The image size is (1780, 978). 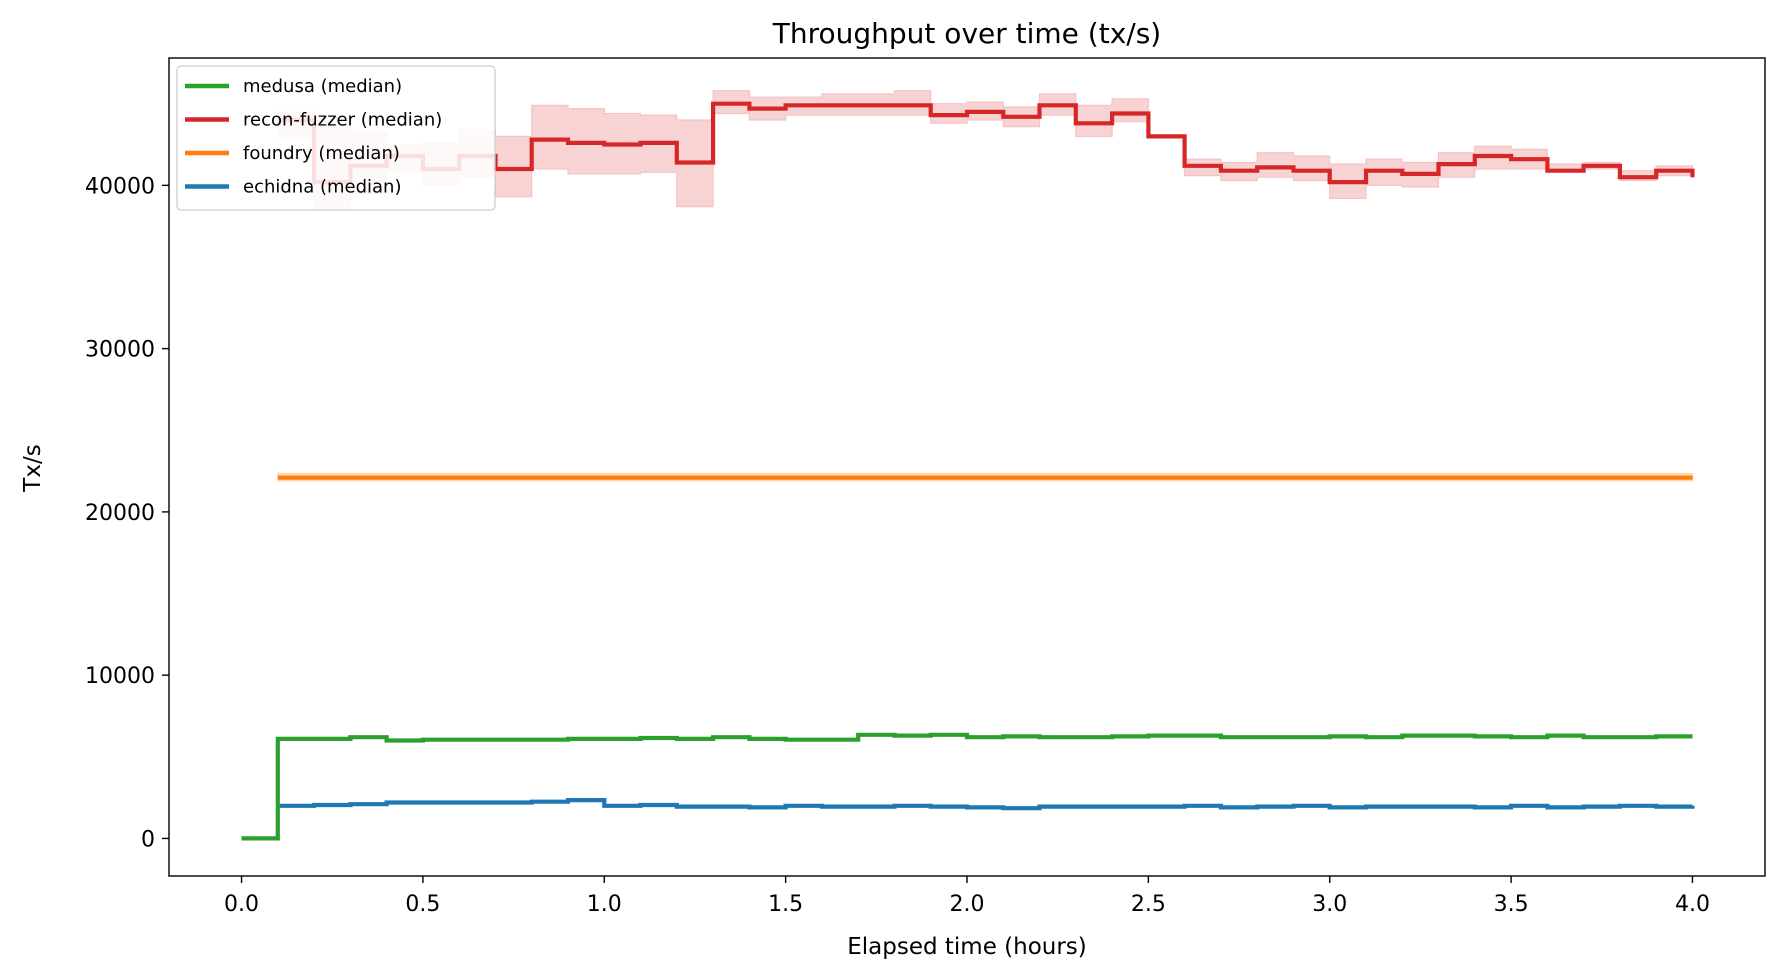 I want to click on legend-label-foundry: foundry (median), so click(x=321, y=153).